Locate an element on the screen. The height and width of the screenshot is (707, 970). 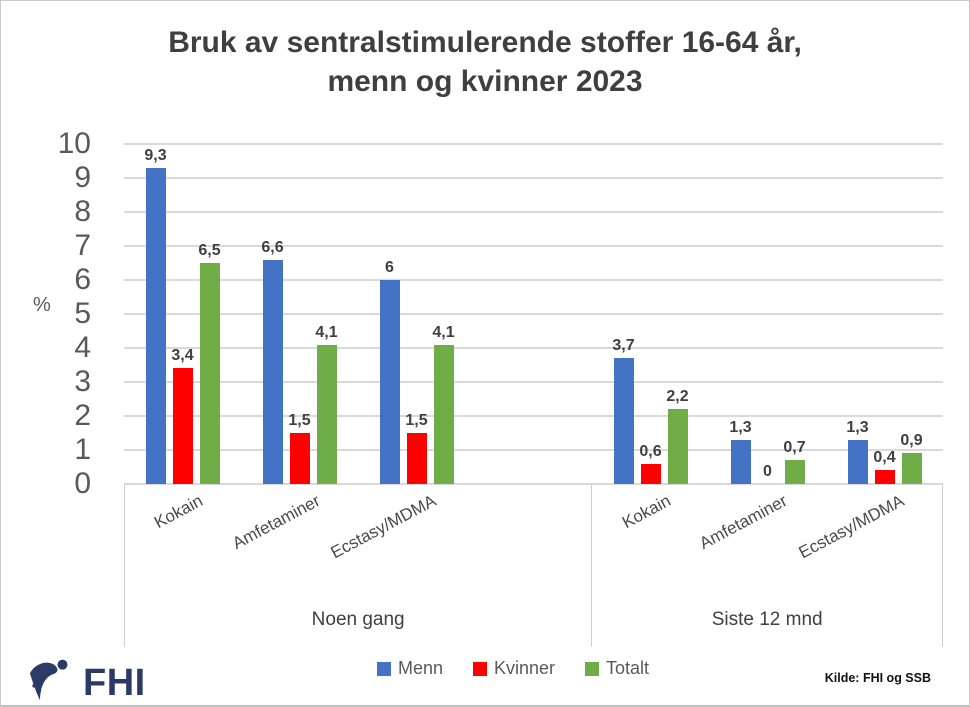
category-label-amfetaminer-noen-gang: Amfetaminer is located at coordinates (275, 522).